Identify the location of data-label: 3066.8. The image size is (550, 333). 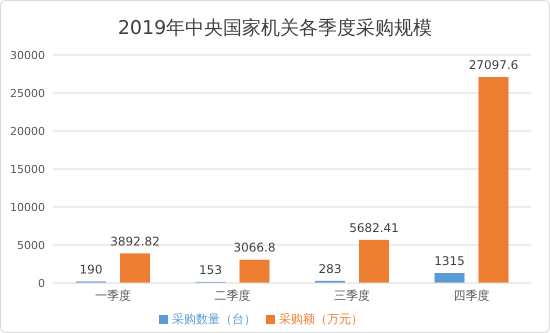
(255, 247).